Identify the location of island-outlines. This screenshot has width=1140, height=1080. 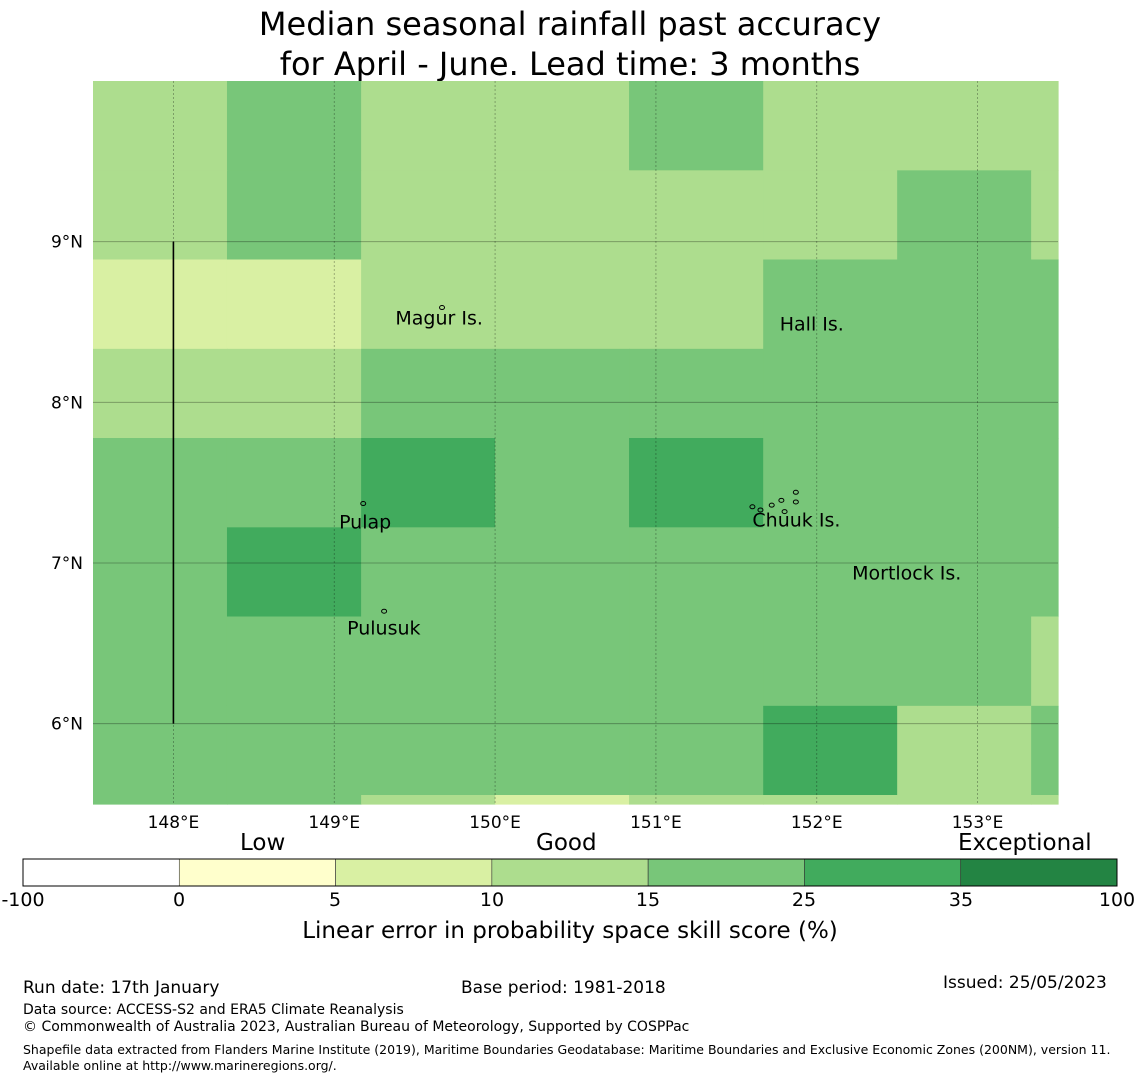
(579, 459).